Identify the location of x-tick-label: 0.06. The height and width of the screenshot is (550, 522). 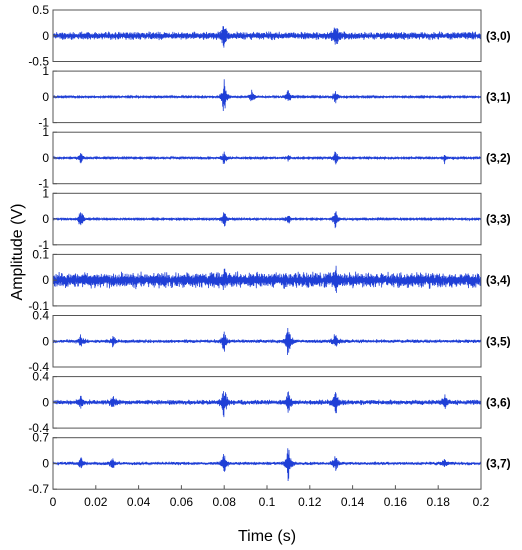
(182, 502).